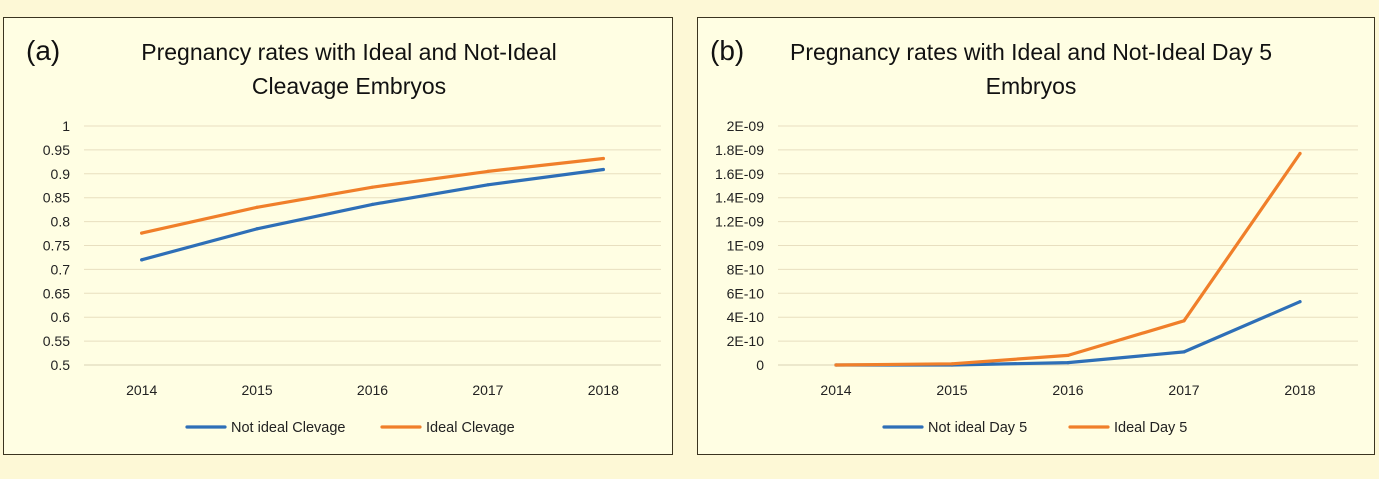 Image resolution: width=1379 pixels, height=479 pixels. Describe the element at coordinates (739, 222) in the screenshot. I see `y-tick-label: 1.2E-09` at that location.